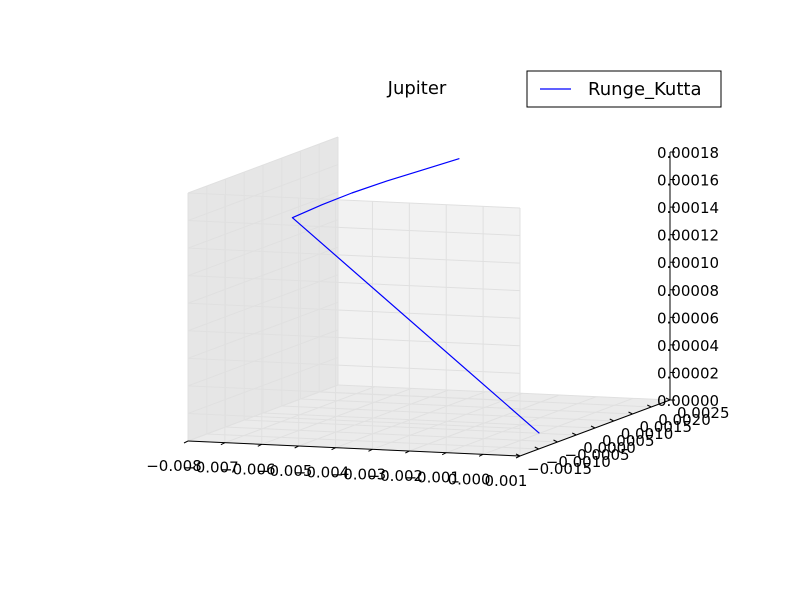  I want to click on z-tick-label: 0.00002, so click(688, 373).